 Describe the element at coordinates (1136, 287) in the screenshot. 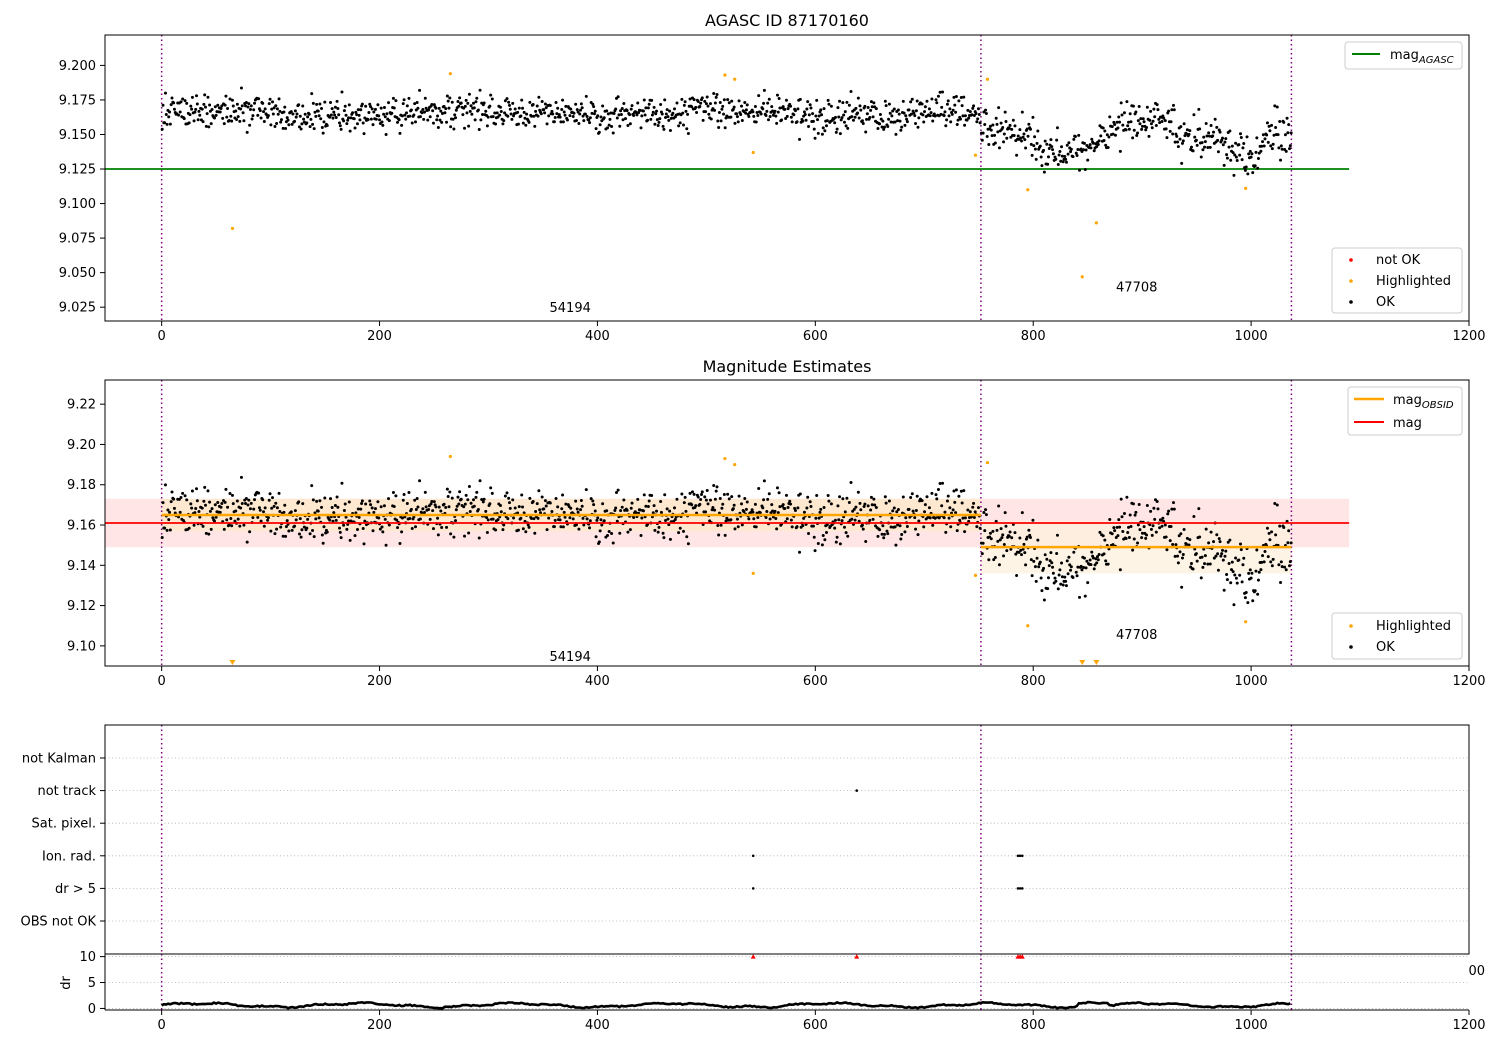

I see `obsid-label-47708: 47708` at that location.